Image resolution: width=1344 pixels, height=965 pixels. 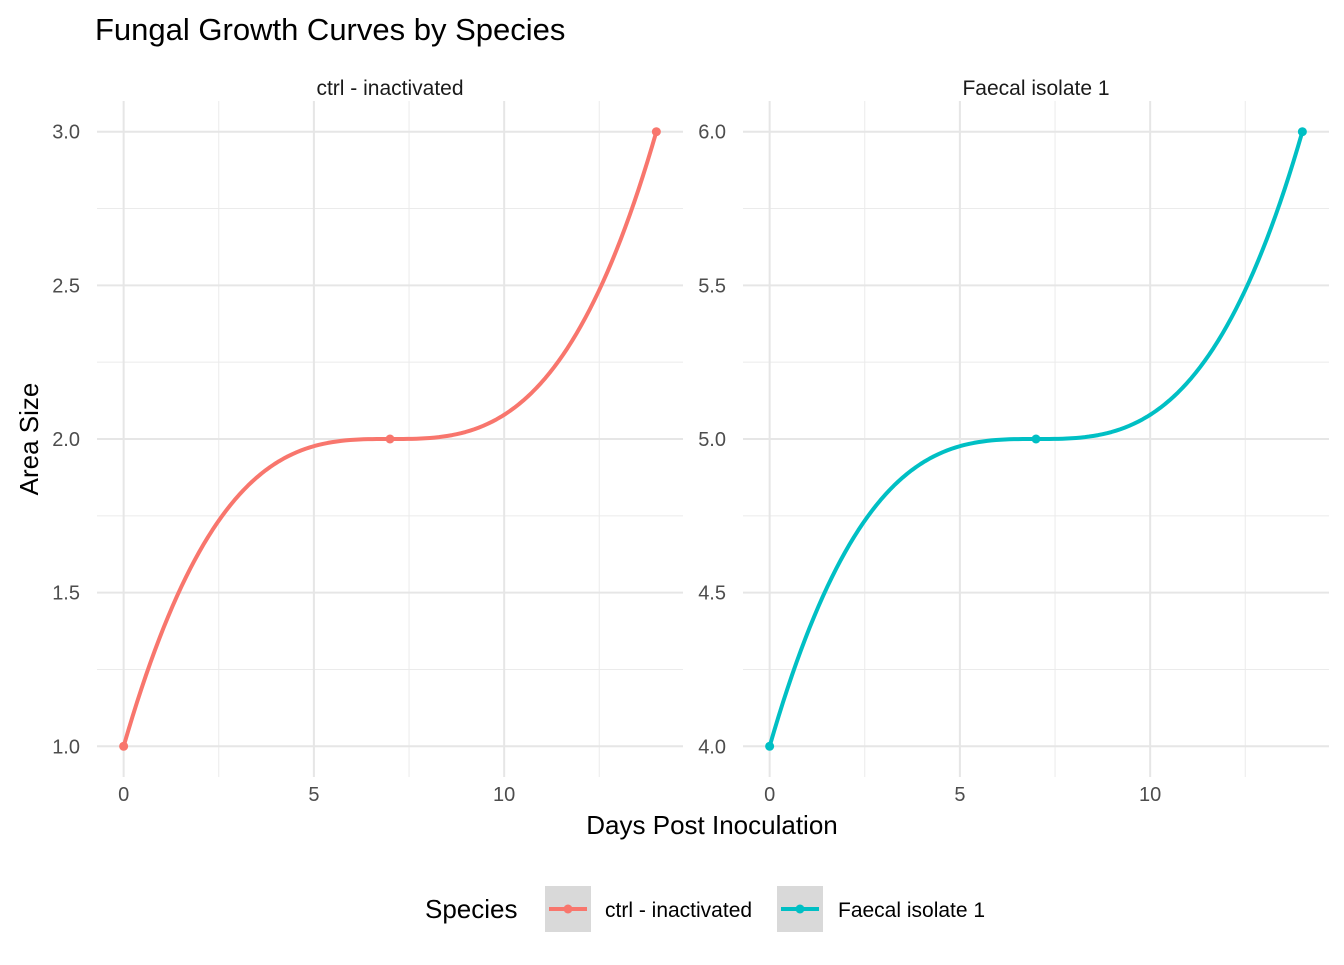 What do you see at coordinates (66, 440) in the screenshot?
I see `y-tick-label: 2.0` at bounding box center [66, 440].